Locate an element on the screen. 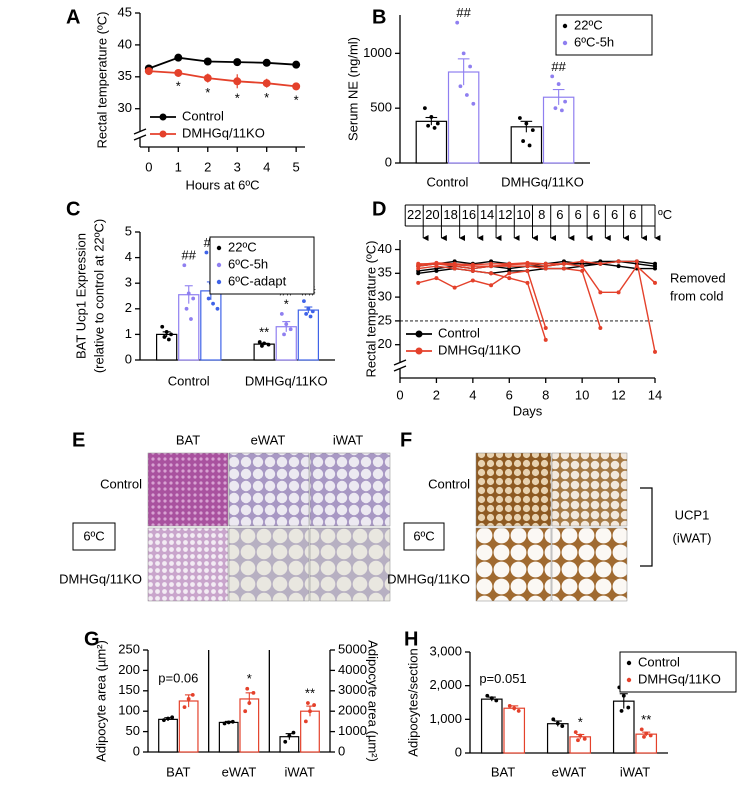  panel-letter: H is located at coordinates (411, 639).